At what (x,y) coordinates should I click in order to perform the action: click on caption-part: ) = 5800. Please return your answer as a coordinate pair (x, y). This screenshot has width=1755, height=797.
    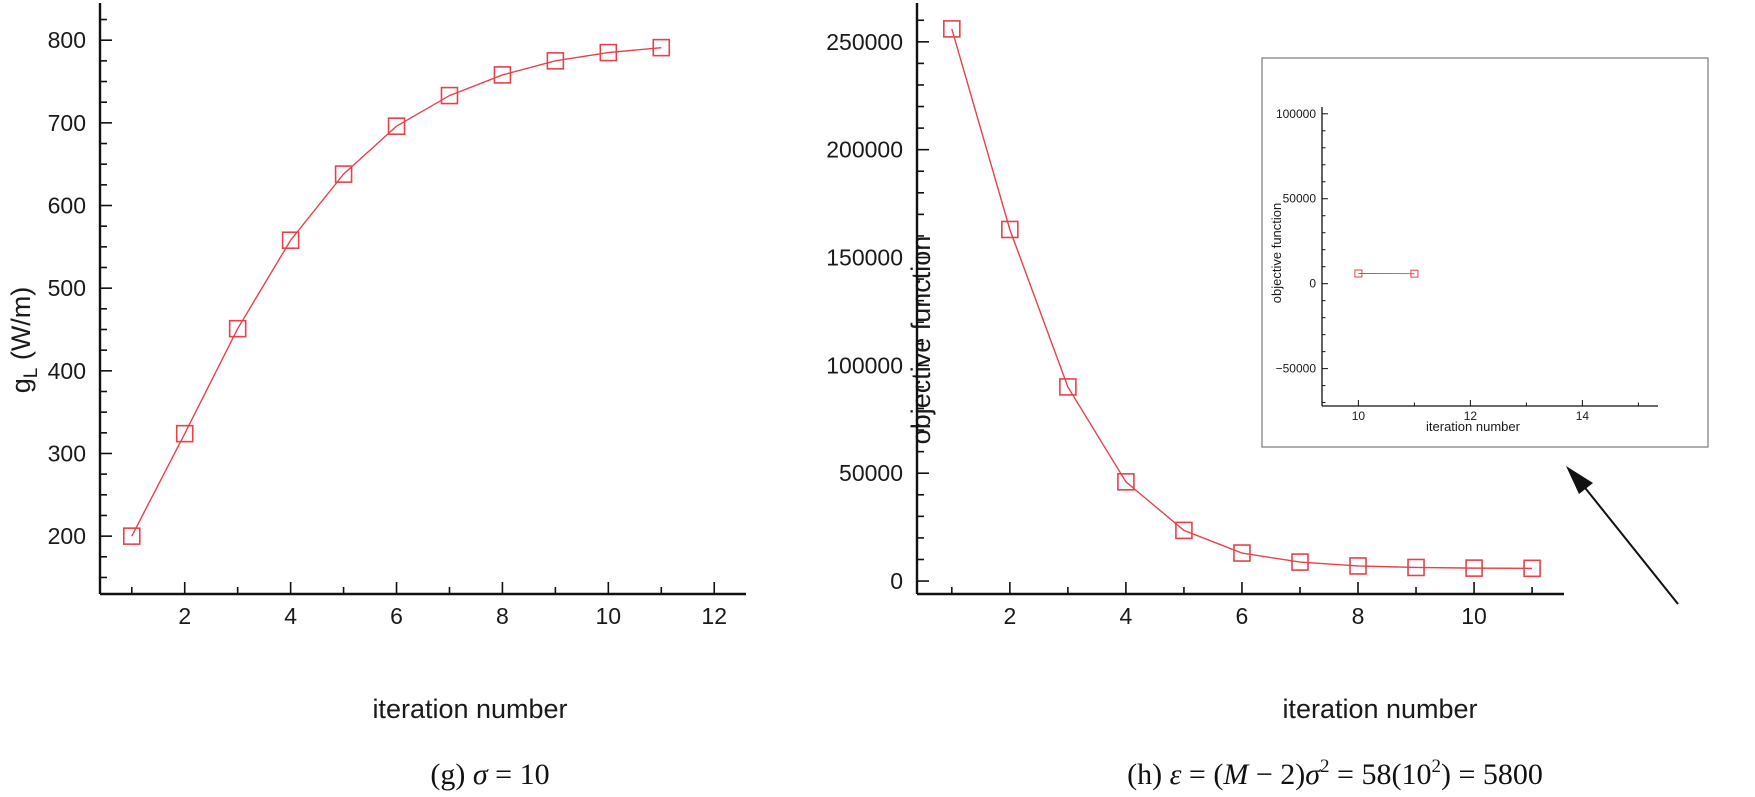
    Looking at the image, I should click on (1492, 774).